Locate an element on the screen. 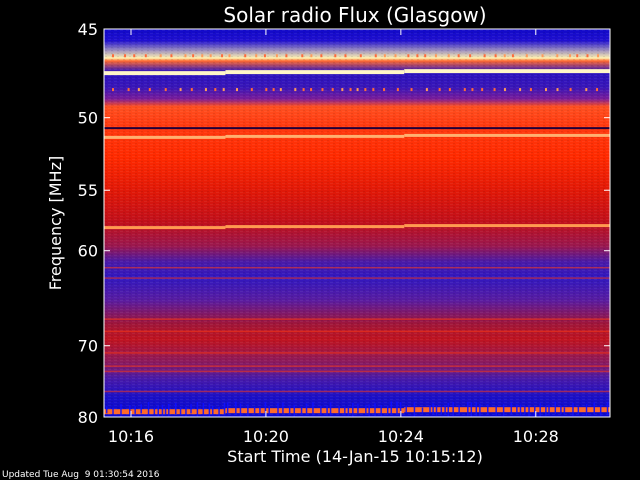  update-timestamp: Updated Tue Aug 9 01:30:54 2016 is located at coordinates (81, 475).